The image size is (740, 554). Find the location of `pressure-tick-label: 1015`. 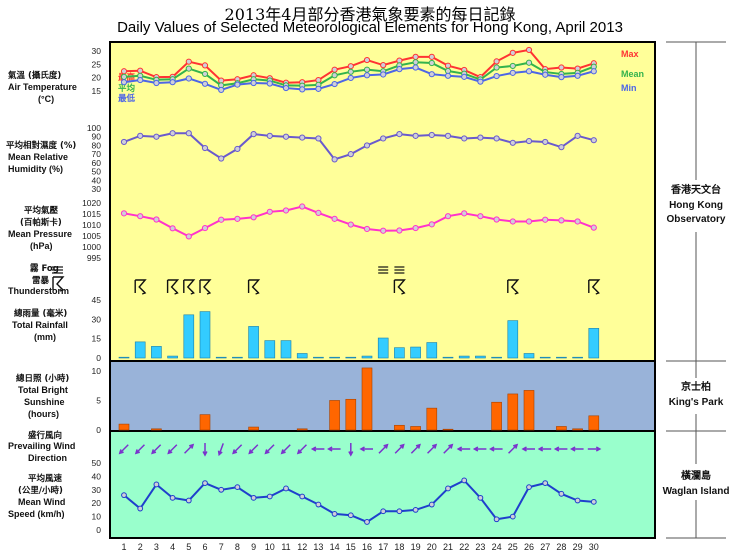

pressure-tick-label: 1015 is located at coordinates (91, 214).